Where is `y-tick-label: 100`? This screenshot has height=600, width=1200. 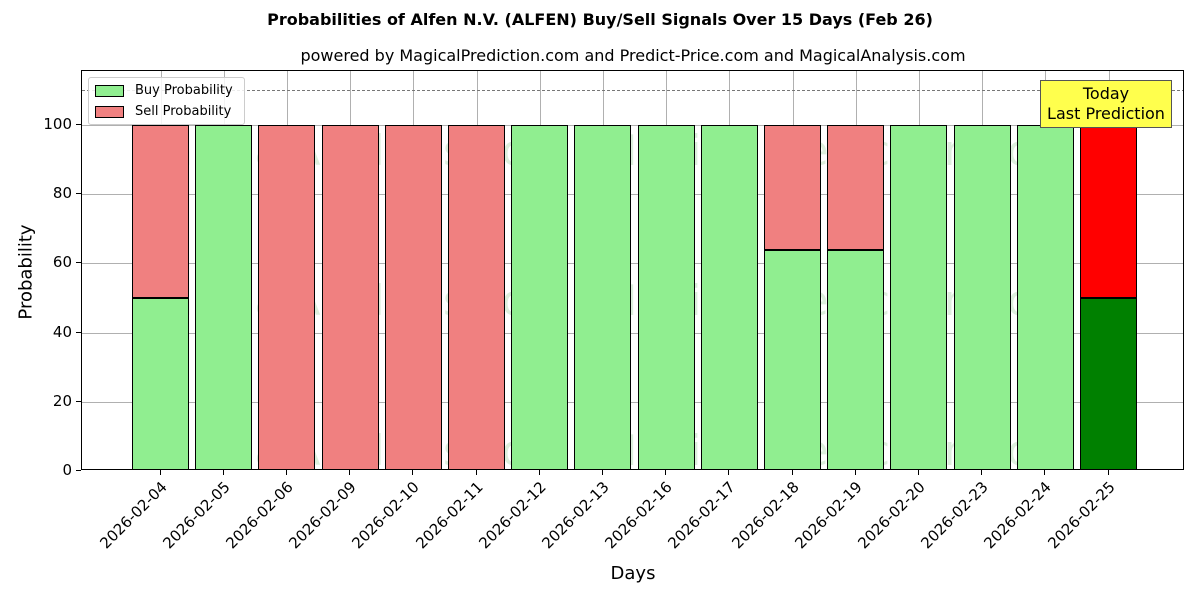
y-tick-label: 100 is located at coordinates (57, 124).